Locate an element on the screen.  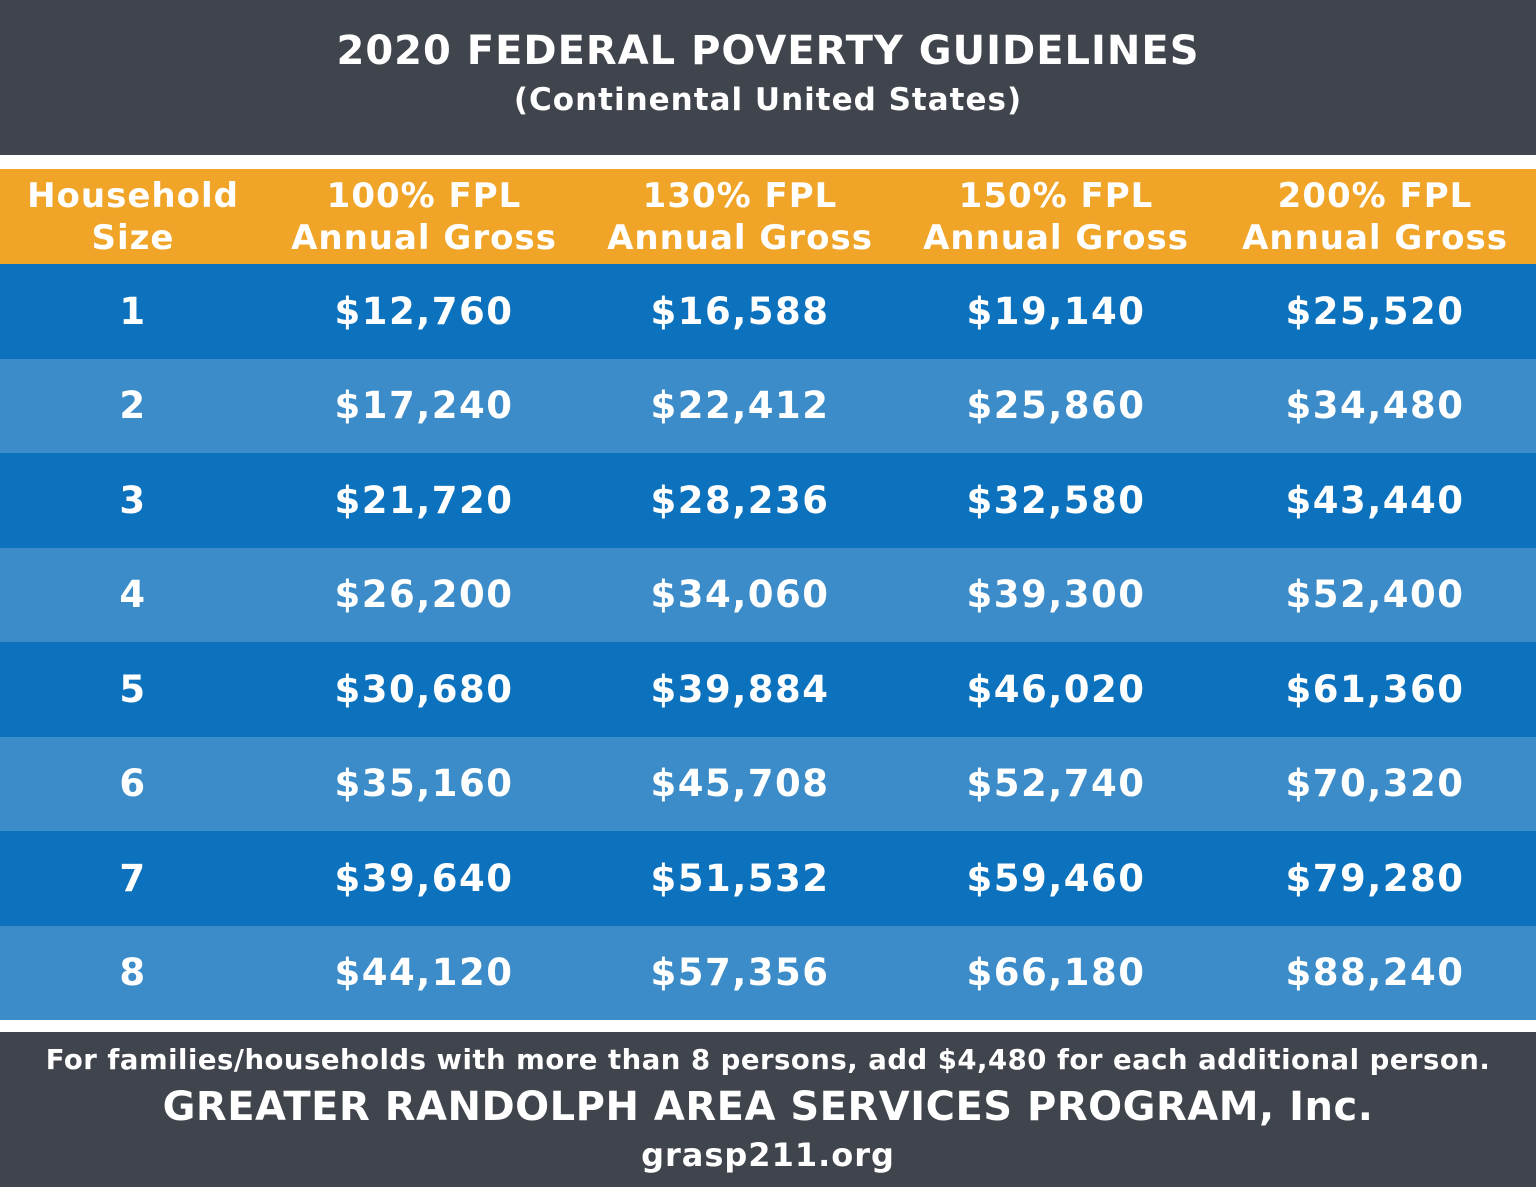
fpl-200-cell: $43,440 is located at coordinates (1375, 500).